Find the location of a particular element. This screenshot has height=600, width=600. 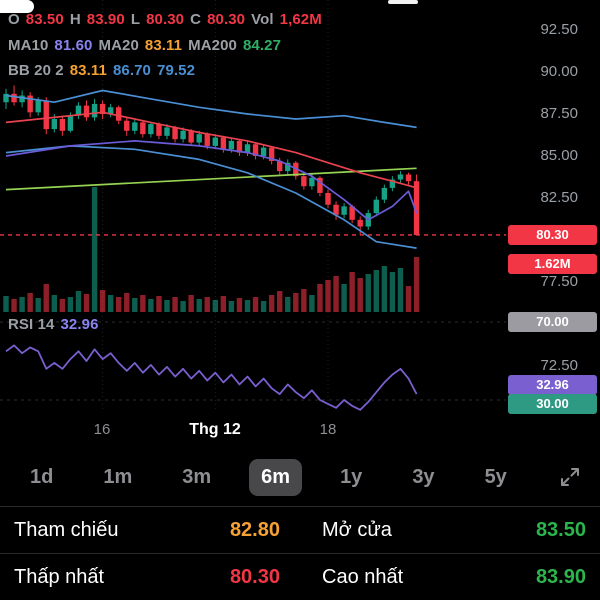

summary-value: 82.80 is located at coordinates (254, 529).